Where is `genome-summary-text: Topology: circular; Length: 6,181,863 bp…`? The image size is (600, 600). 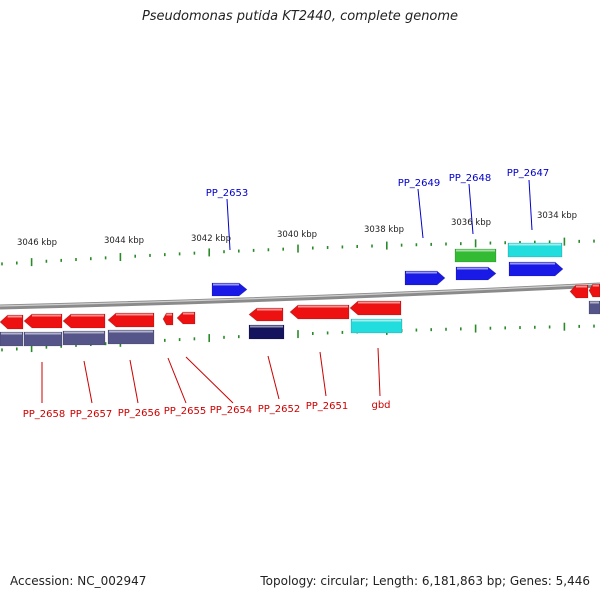 genome-summary-text: Topology: circular; Length: 6,181,863 bp… is located at coordinates (425, 581).